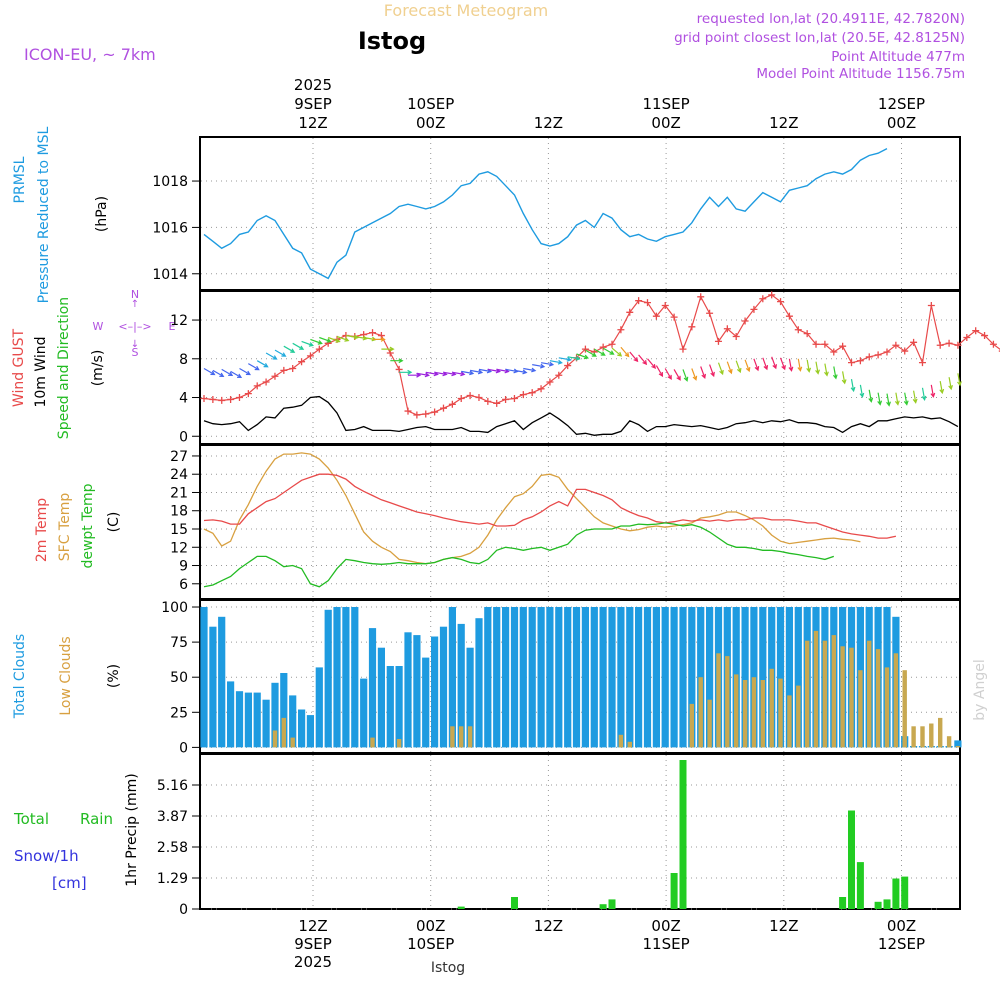 This screenshot has height=1000, width=1000. Describe the element at coordinates (65, 527) in the screenshot. I see `sfc-temp-label: SFC Temp` at that location.